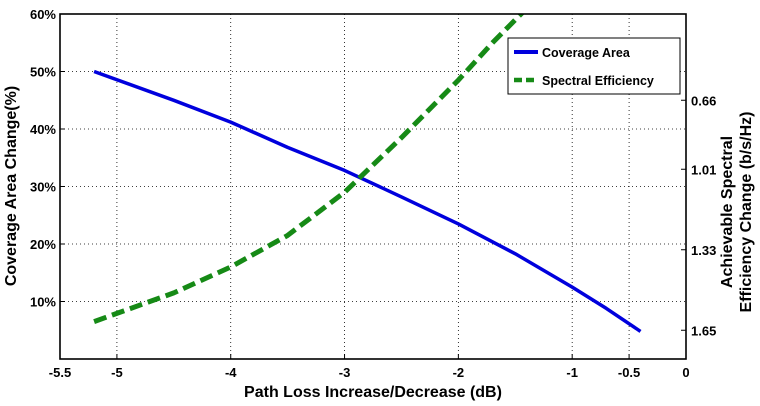 This screenshot has width=760, height=406. What do you see at coordinates (369, 367) in the screenshot?
I see `x-axis: -5.5 -5 -4 -3 -2 -1 -0.5 0` at bounding box center [369, 367].